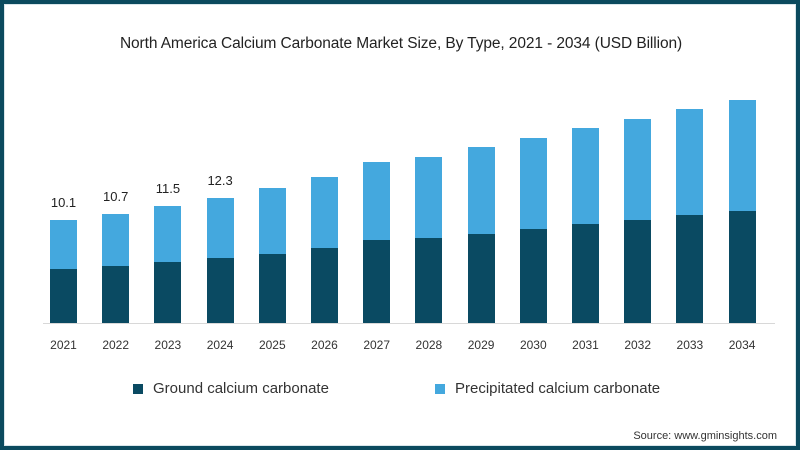  I want to click on bar-2024, so click(220, 260).